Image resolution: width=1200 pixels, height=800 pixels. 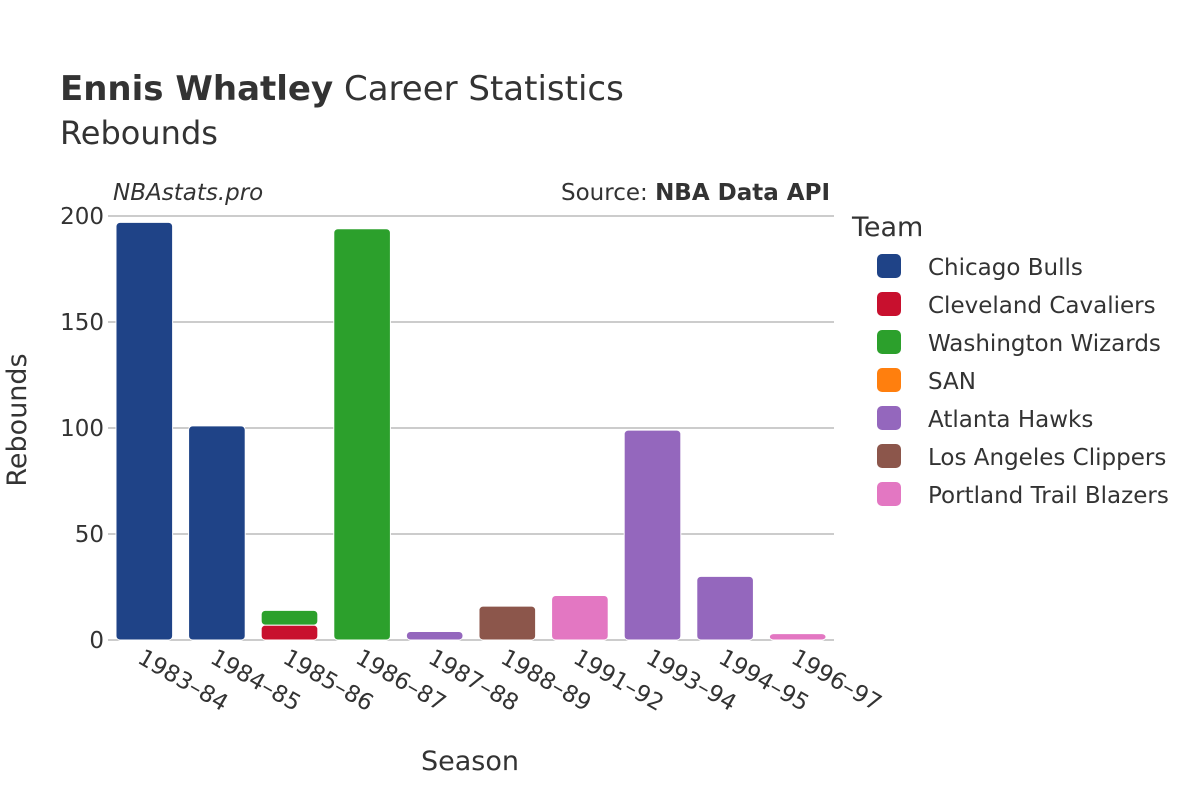 I want to click on source-label: Source: NBA Data API, so click(x=695, y=193).